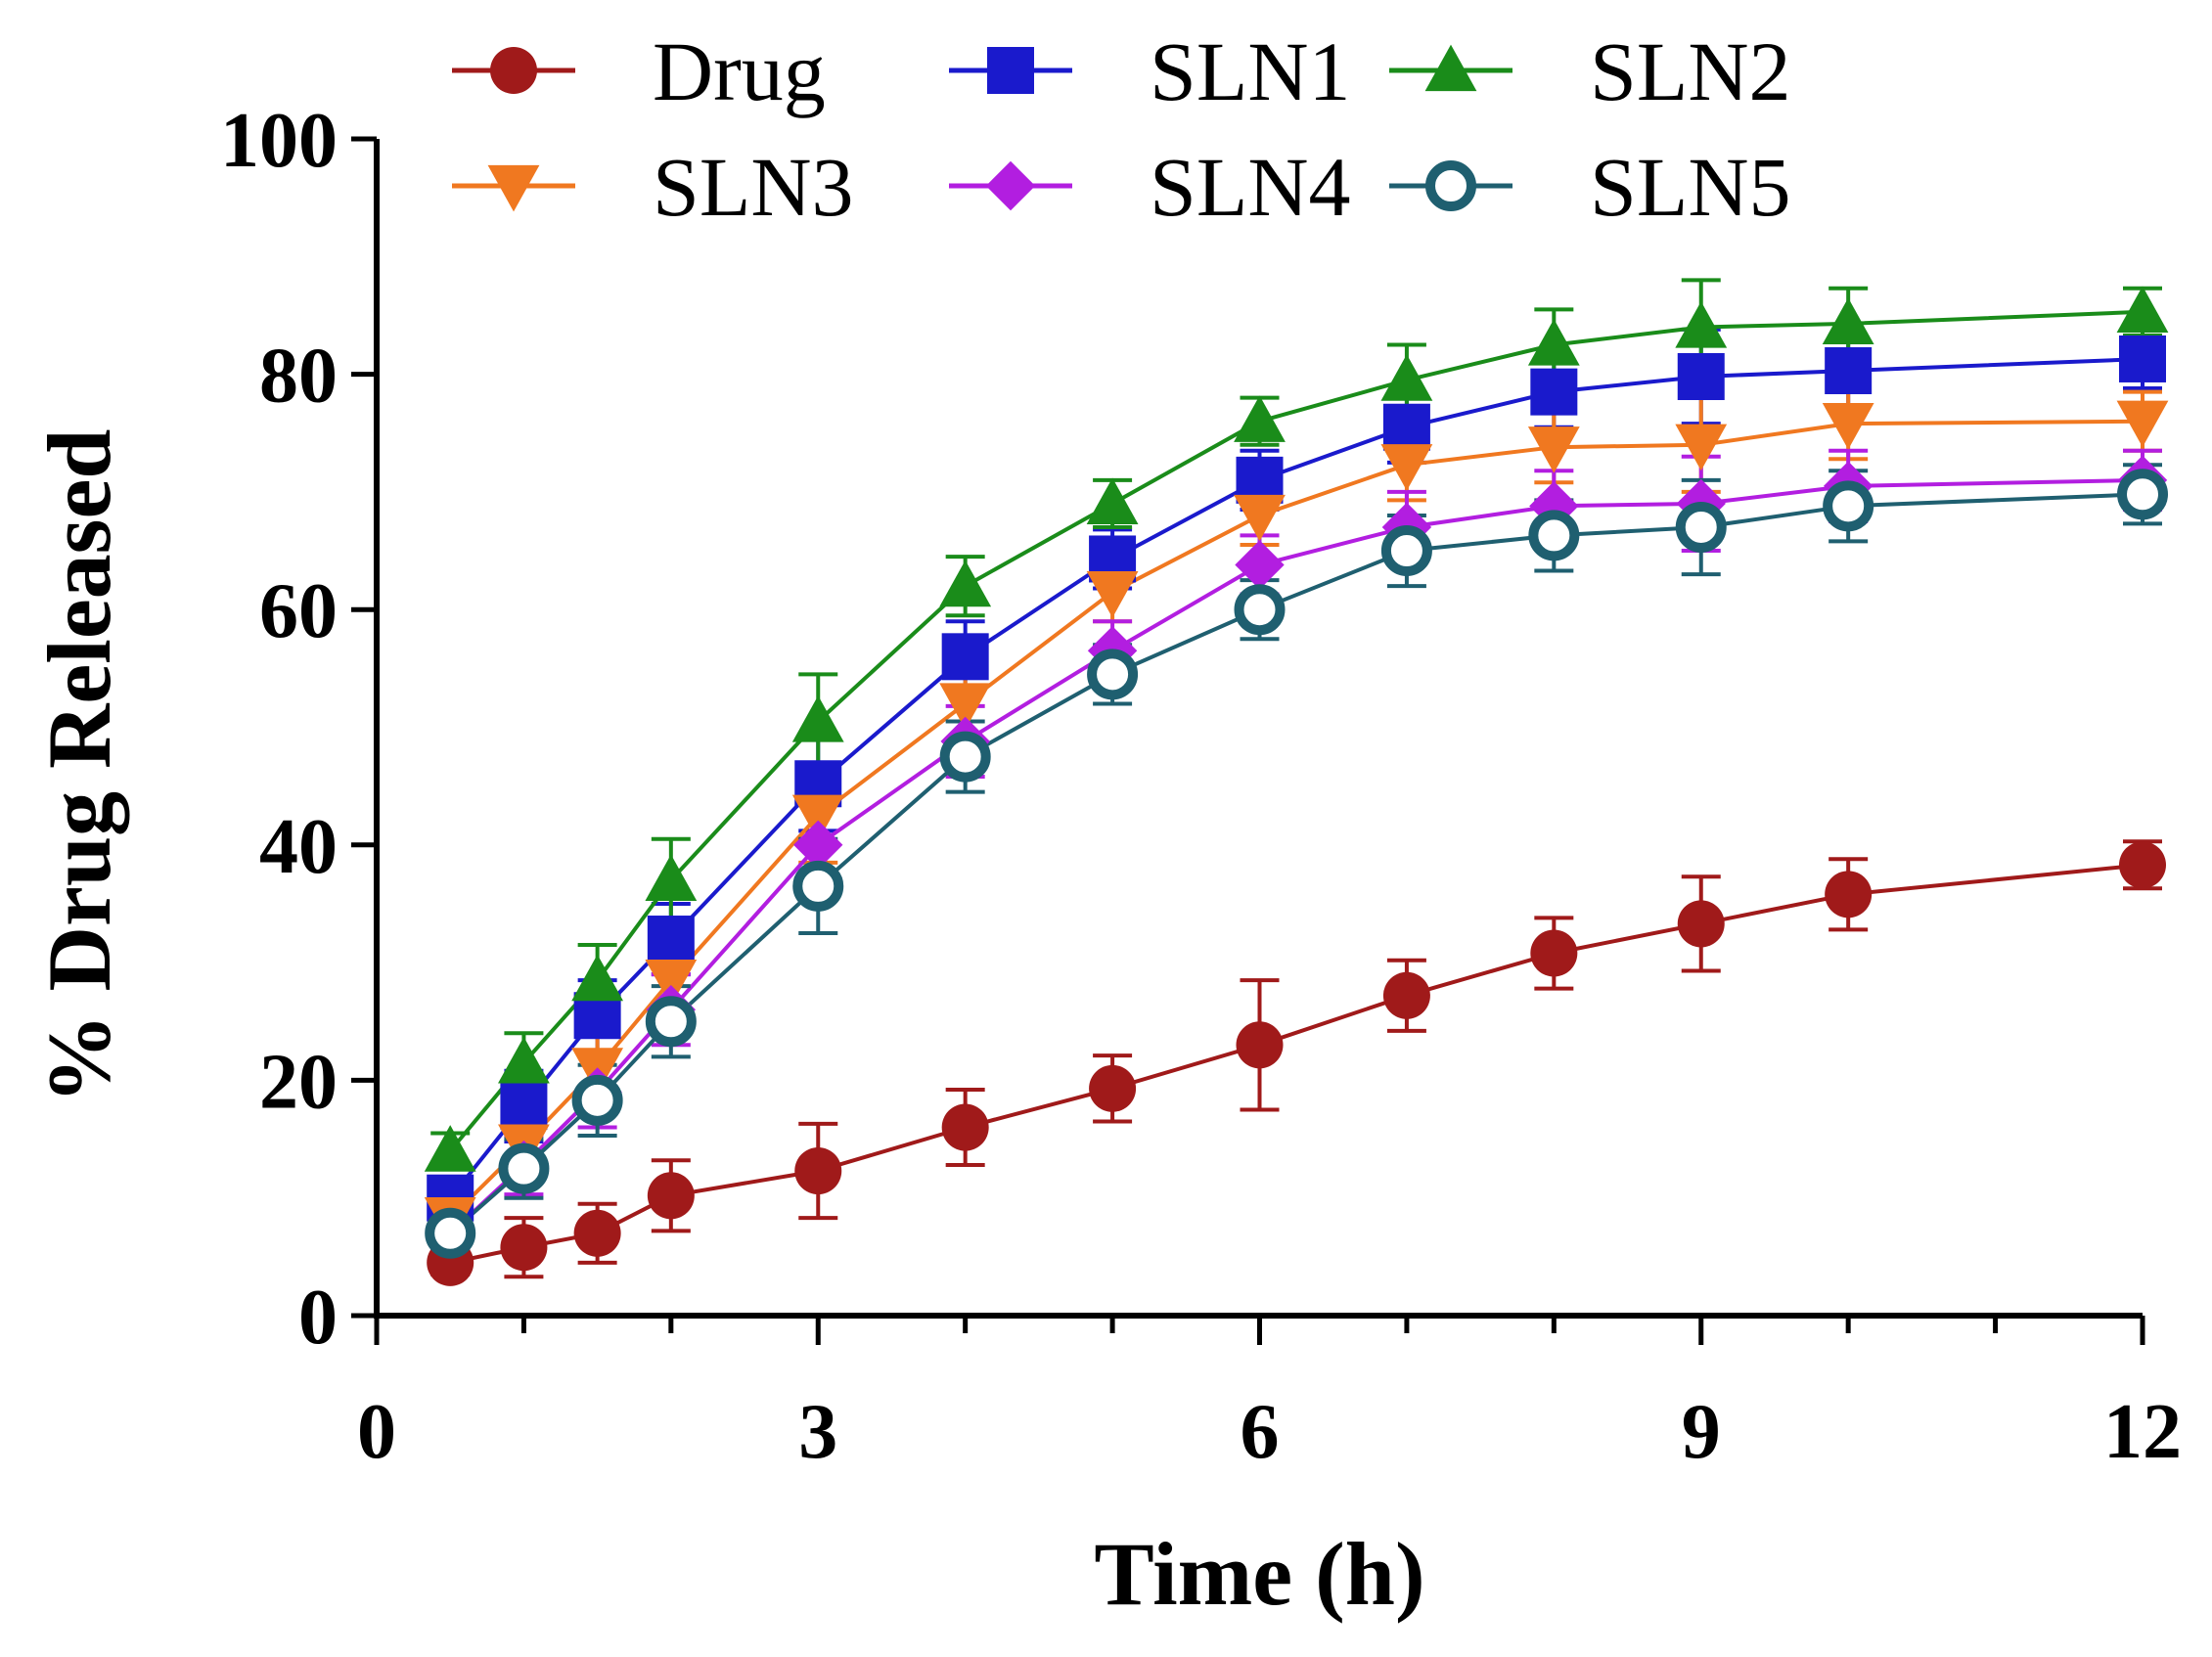 The width and height of the screenshot is (2212, 1657). I want to click on x-tick-label: 0, so click(376, 1432).